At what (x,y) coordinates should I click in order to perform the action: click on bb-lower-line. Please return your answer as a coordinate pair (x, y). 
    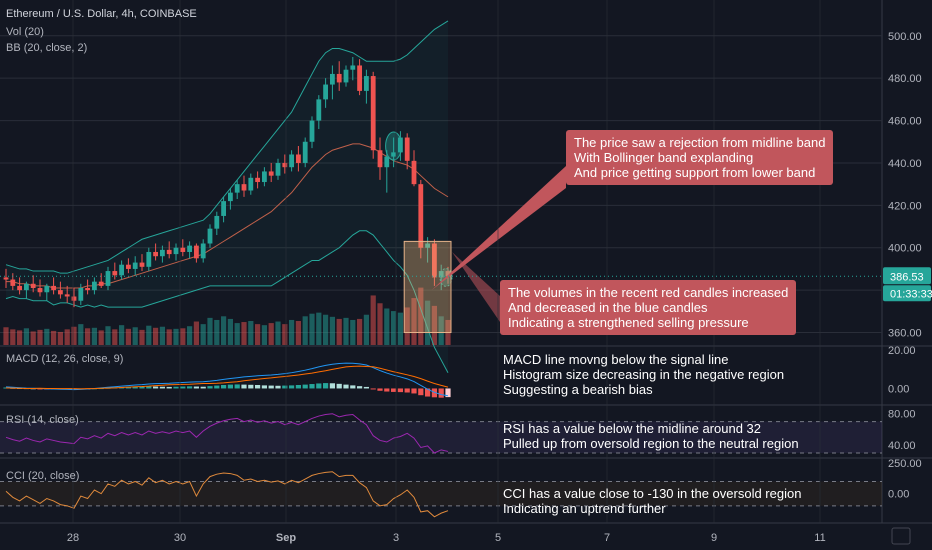
    Looking at the image, I should click on (227, 302).